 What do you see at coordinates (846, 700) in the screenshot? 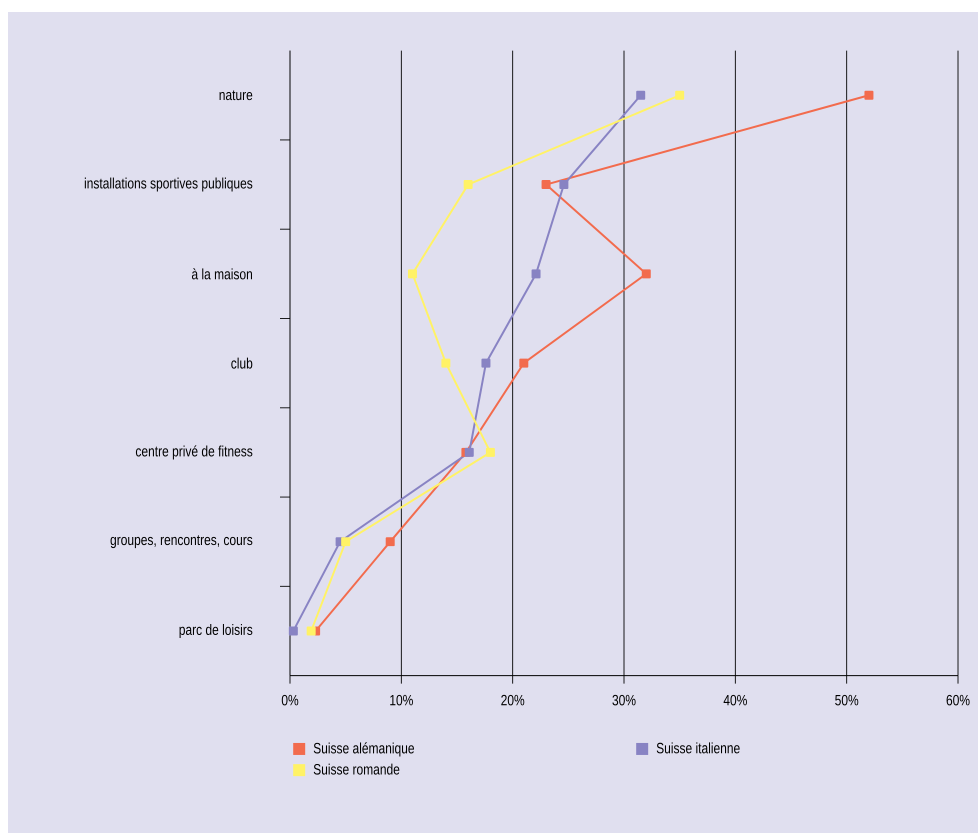
I see `x-tick-label: 50%` at bounding box center [846, 700].